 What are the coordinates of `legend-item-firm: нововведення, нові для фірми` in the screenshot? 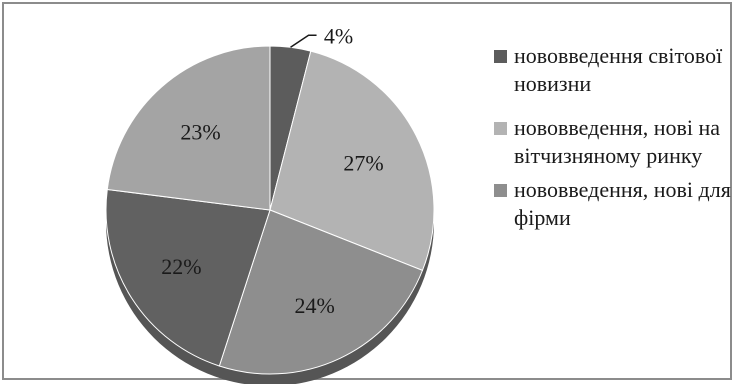 It's located at (614, 204).